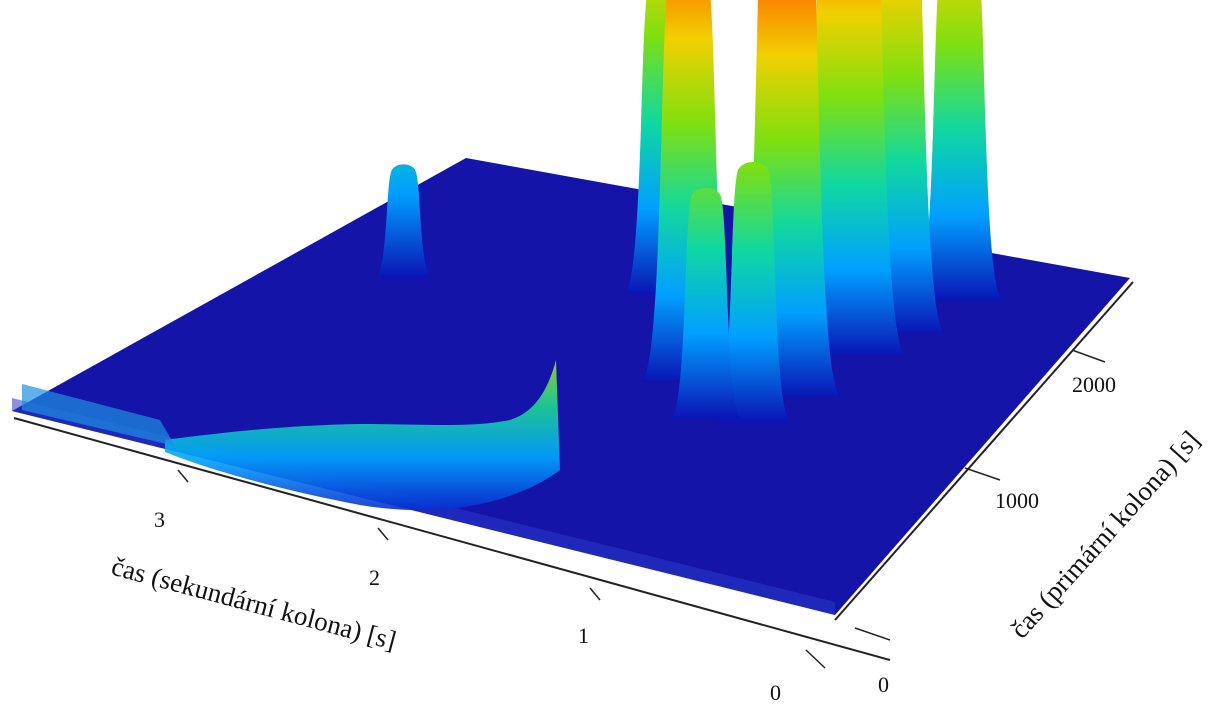 The image size is (1225, 707). What do you see at coordinates (374, 577) in the screenshot?
I see `x-tick-label: 2` at bounding box center [374, 577].